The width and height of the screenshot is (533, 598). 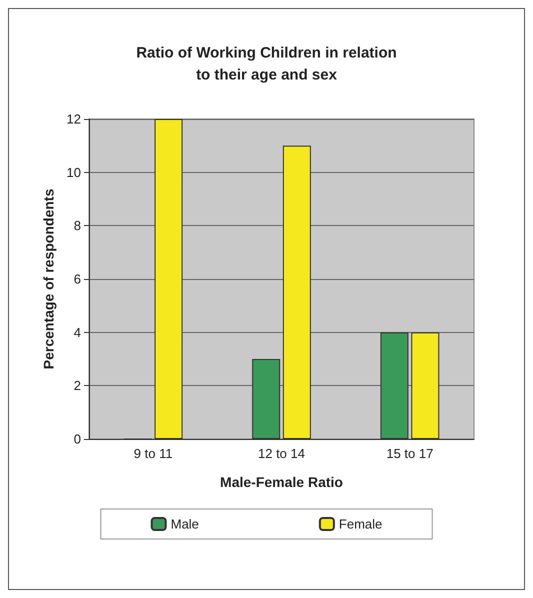 What do you see at coordinates (153, 453) in the screenshot?
I see `x-tick-label: 9 to 11` at bounding box center [153, 453].